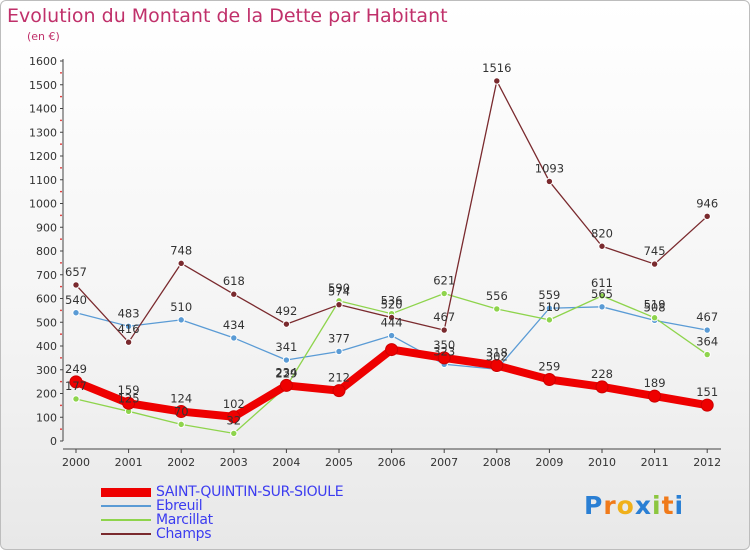  What do you see at coordinates (391, 383) in the screenshot?
I see `series-line-saint-quintin-sur-sioule` at bounding box center [391, 383].